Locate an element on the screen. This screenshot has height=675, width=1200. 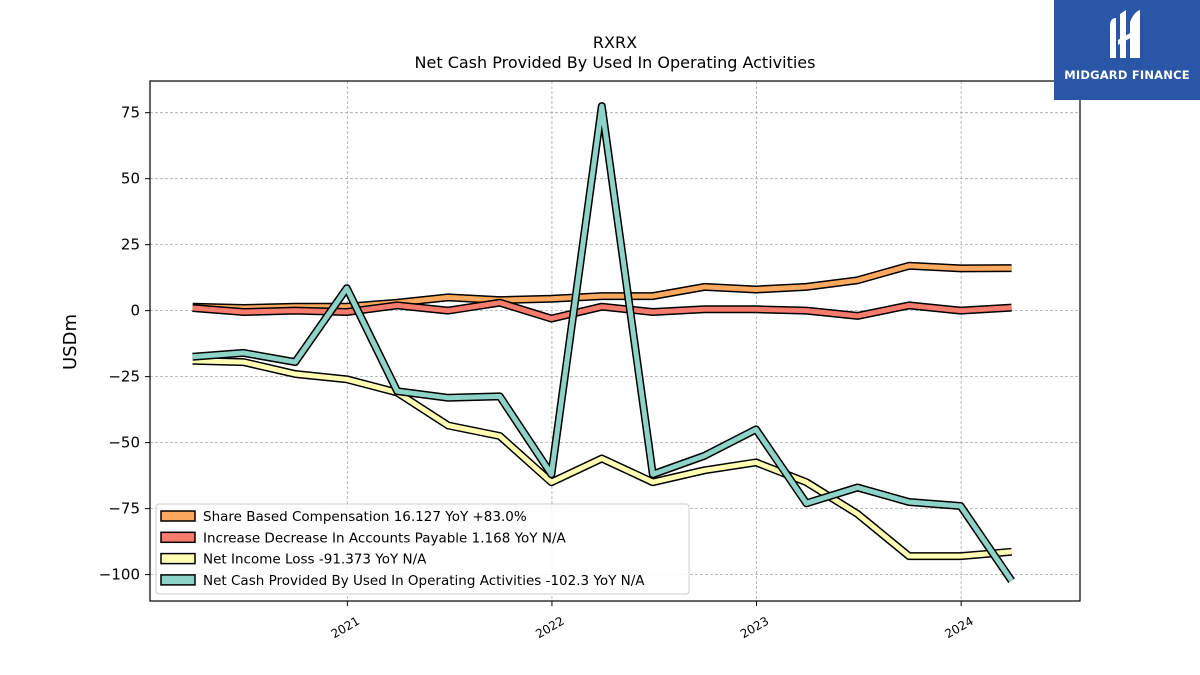
legend-box is located at coordinates (422, 549).